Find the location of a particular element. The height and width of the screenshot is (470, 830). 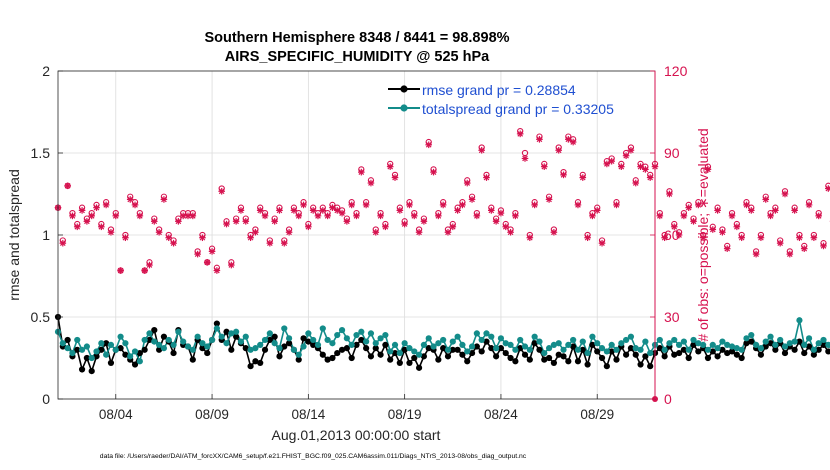

y-right-axis-ticks: 0 30 60 90 120 is located at coordinates (669, 235).